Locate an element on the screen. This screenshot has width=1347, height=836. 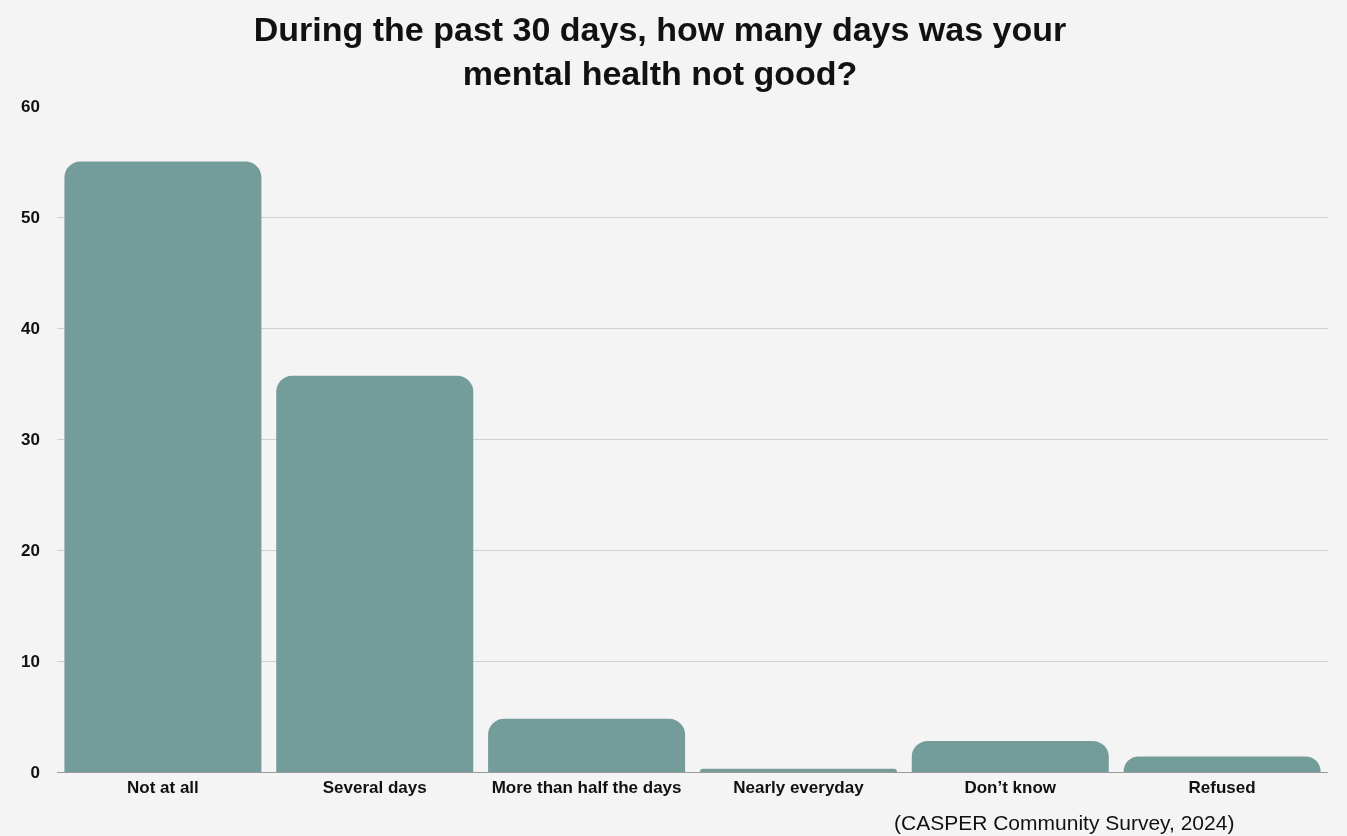
y-tick-label: 50 is located at coordinates (30, 217).